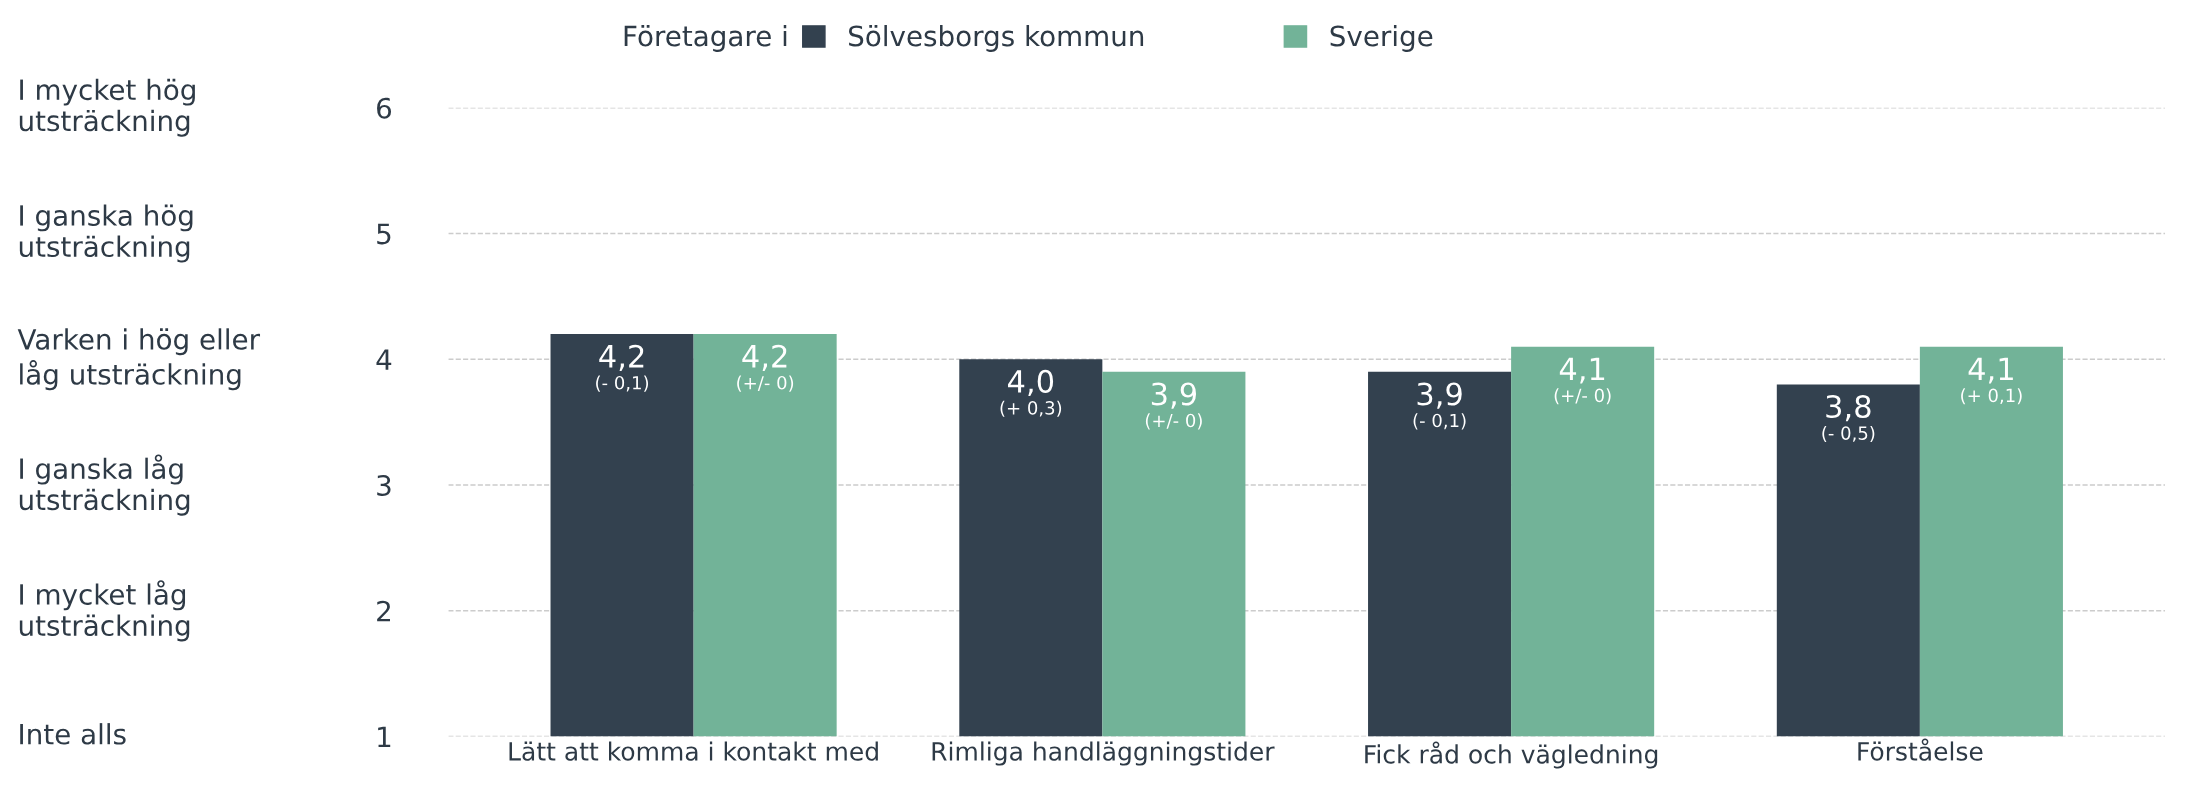 Image resolution: width=2187 pixels, height=792 pixels. Describe the element at coordinates (622, 368) in the screenshot. I see `data-label: 4,2 (- 0,1)` at that location.